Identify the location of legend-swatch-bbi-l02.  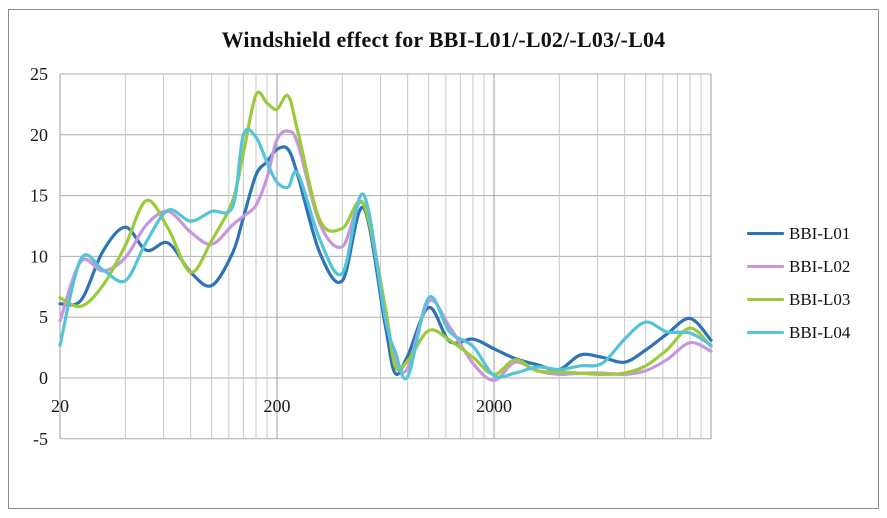
(765, 266).